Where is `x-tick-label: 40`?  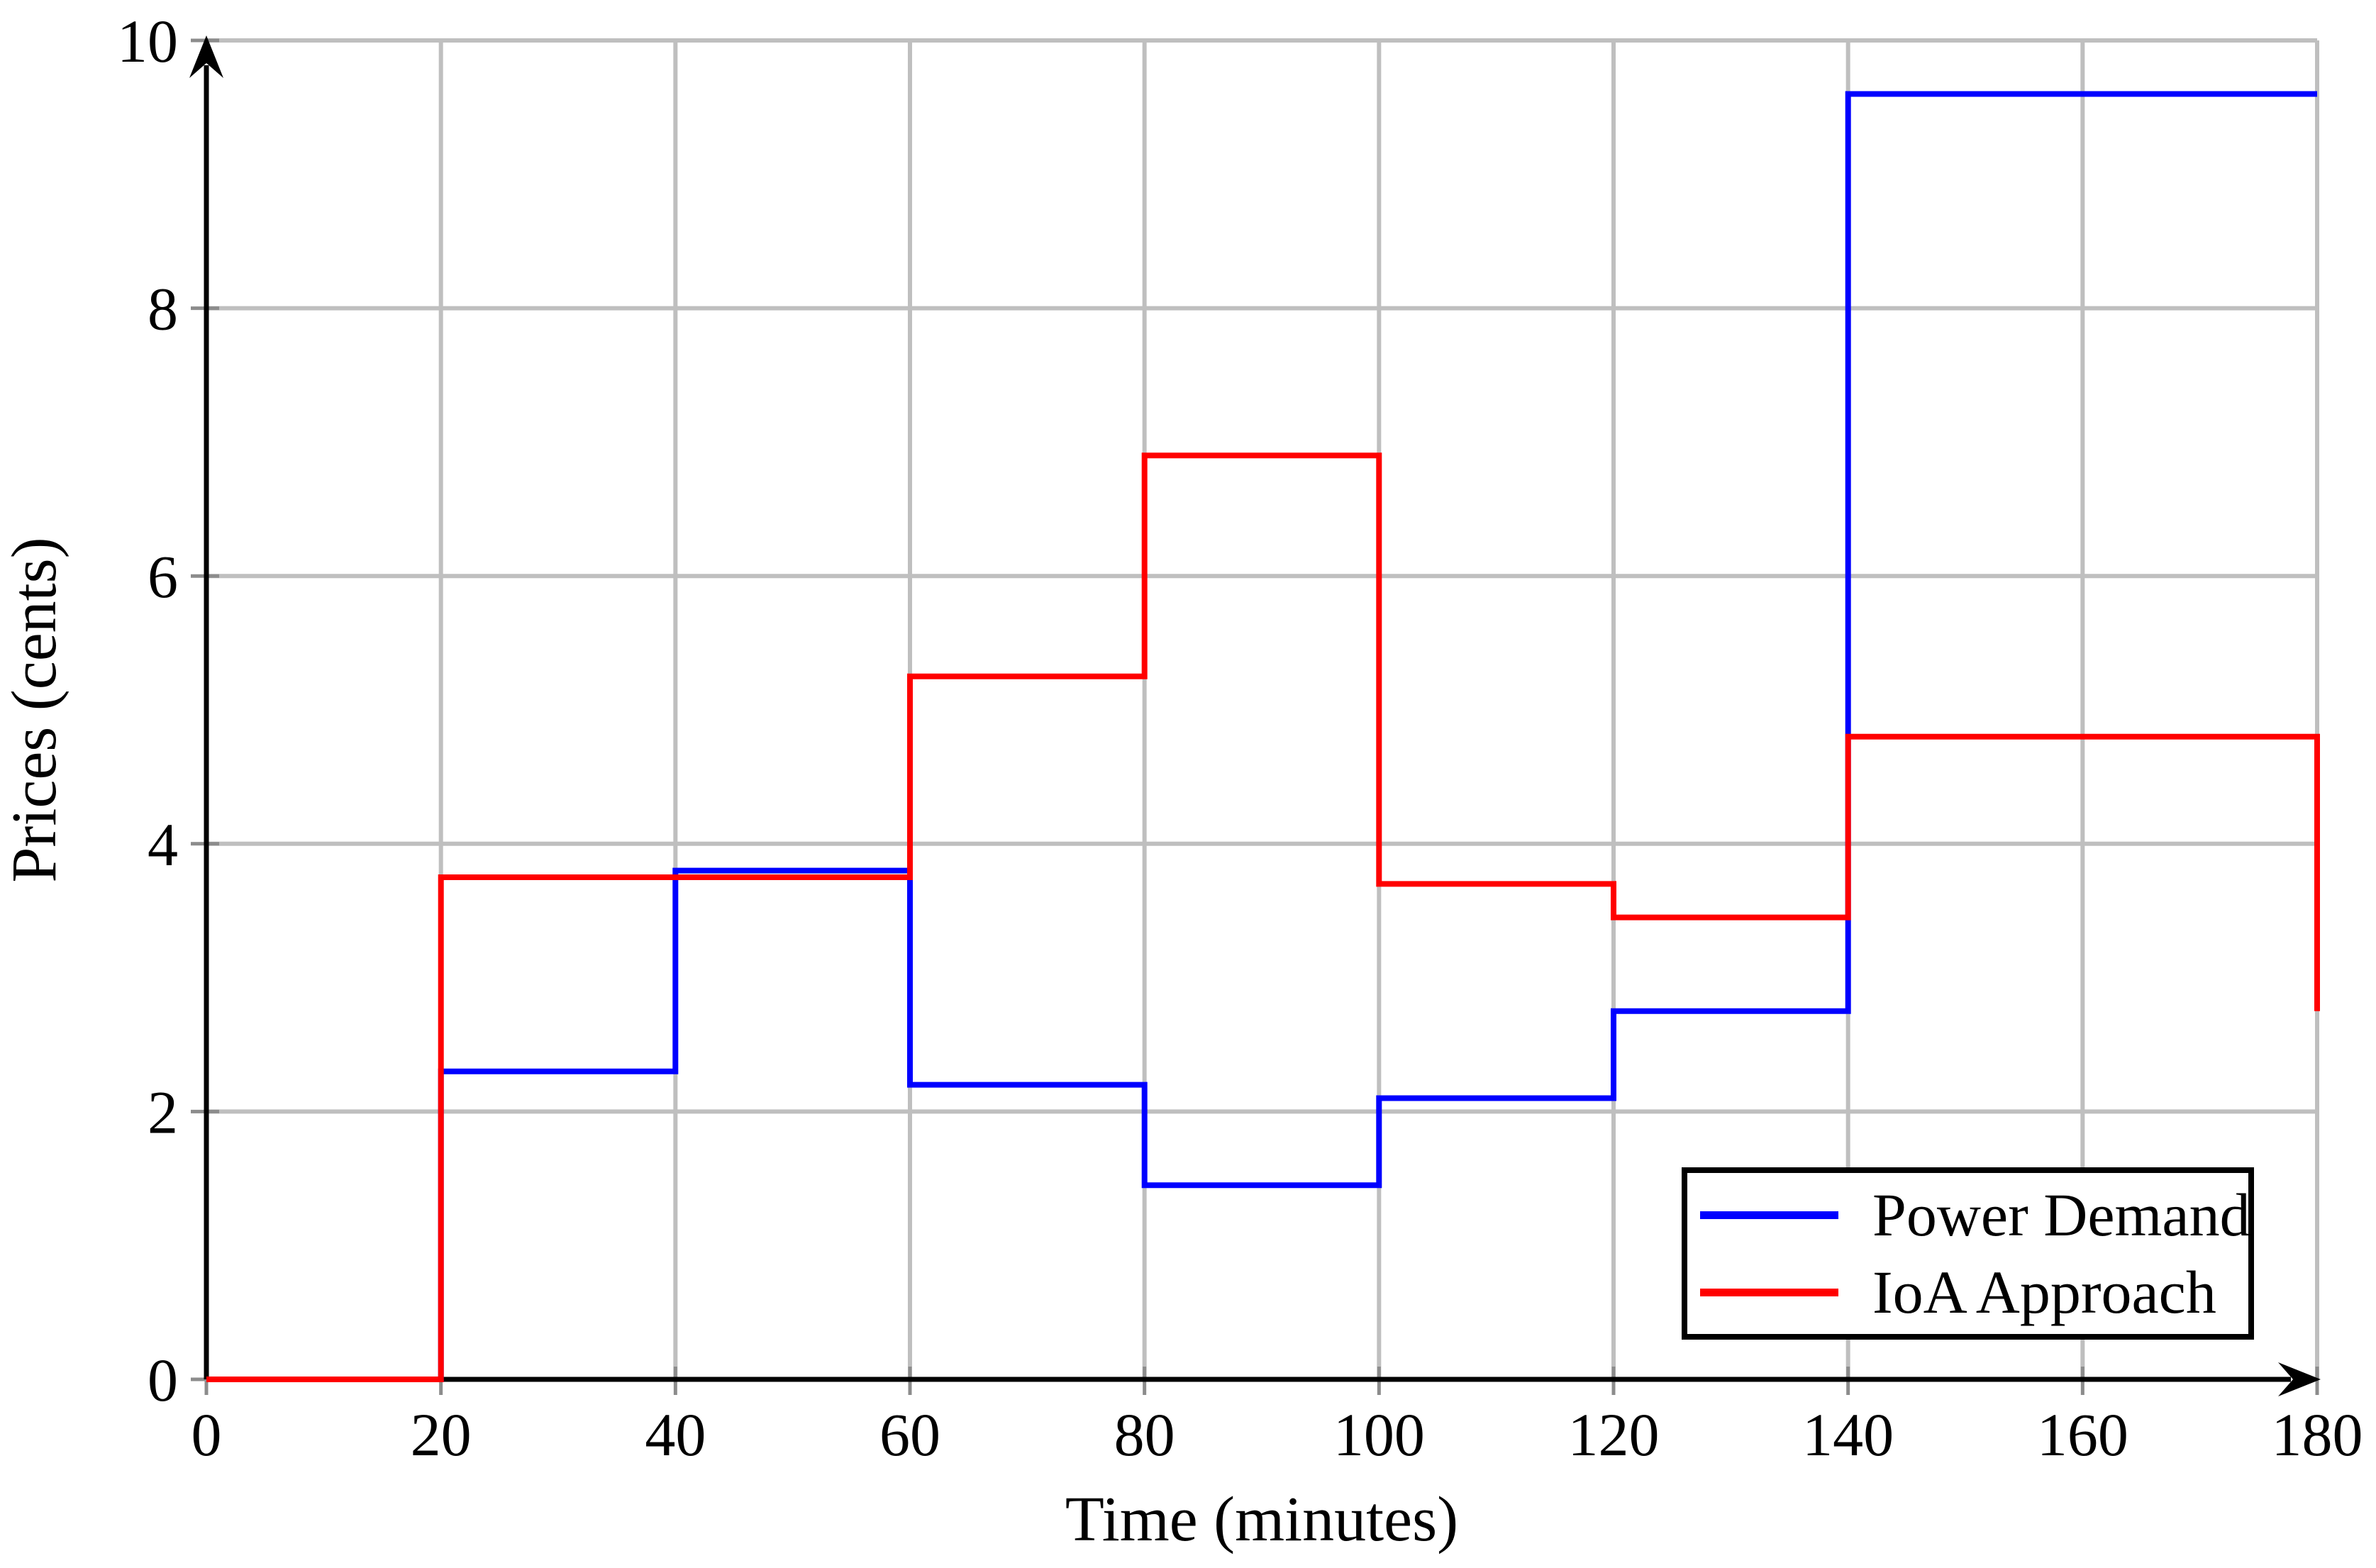 x-tick-label: 40 is located at coordinates (676, 1435).